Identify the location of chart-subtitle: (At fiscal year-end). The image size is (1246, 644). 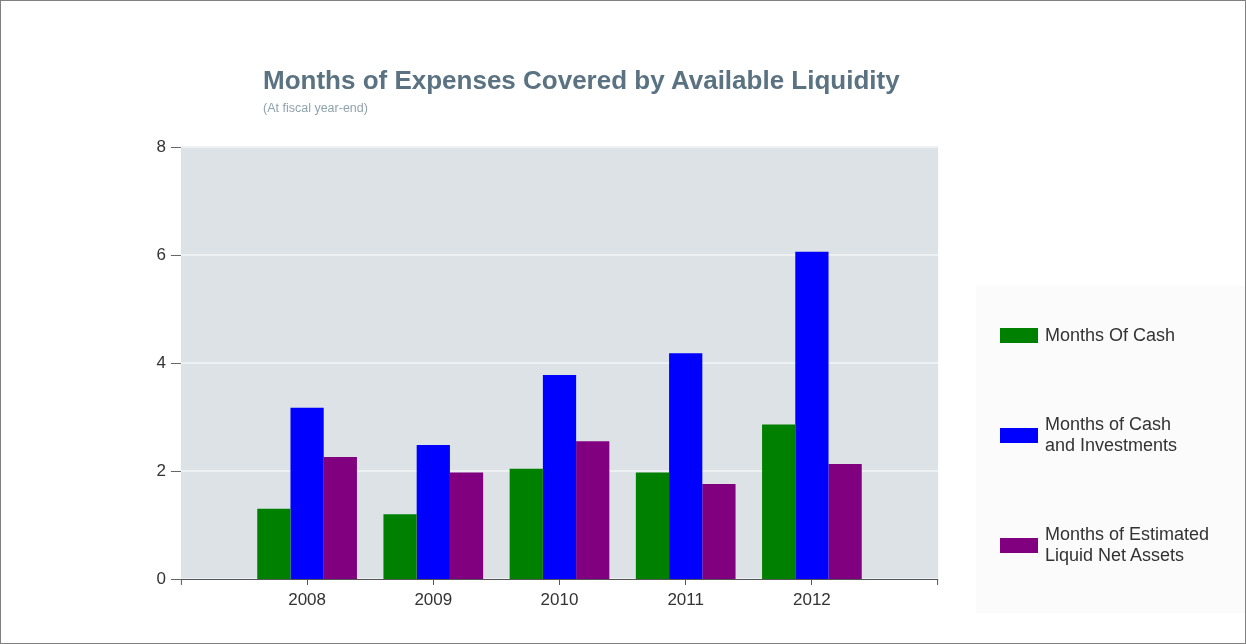
(315, 108).